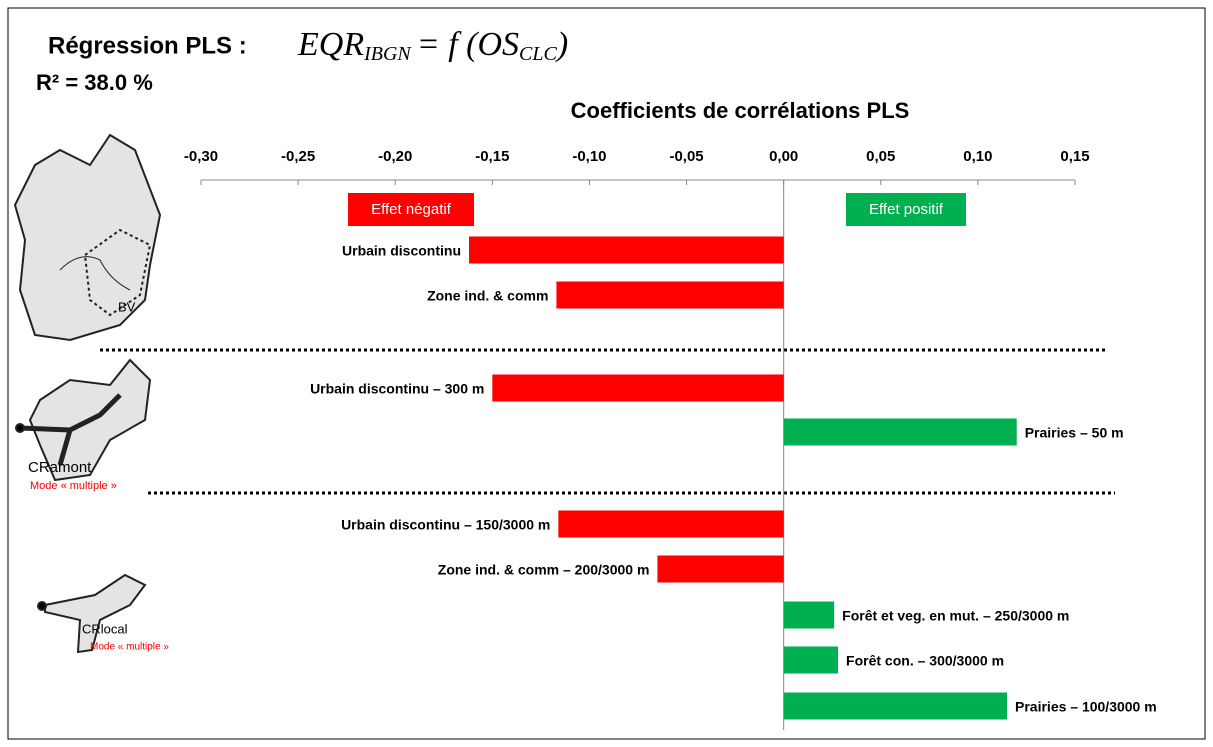 The height and width of the screenshot is (747, 1213). I want to click on diagram-label: CRlocal, so click(105, 628).